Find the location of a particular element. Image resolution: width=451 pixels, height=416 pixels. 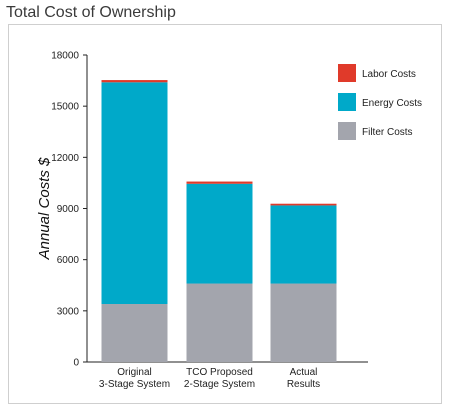

x-category-label: Results is located at coordinates (303, 384).